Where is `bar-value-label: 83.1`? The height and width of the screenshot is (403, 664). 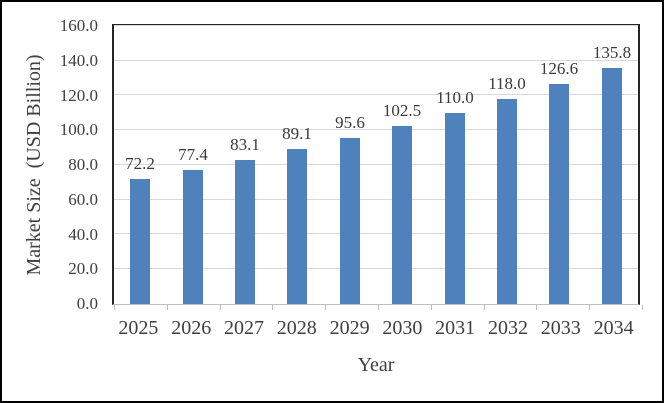
bar-value-label: 83.1 is located at coordinates (245, 144).